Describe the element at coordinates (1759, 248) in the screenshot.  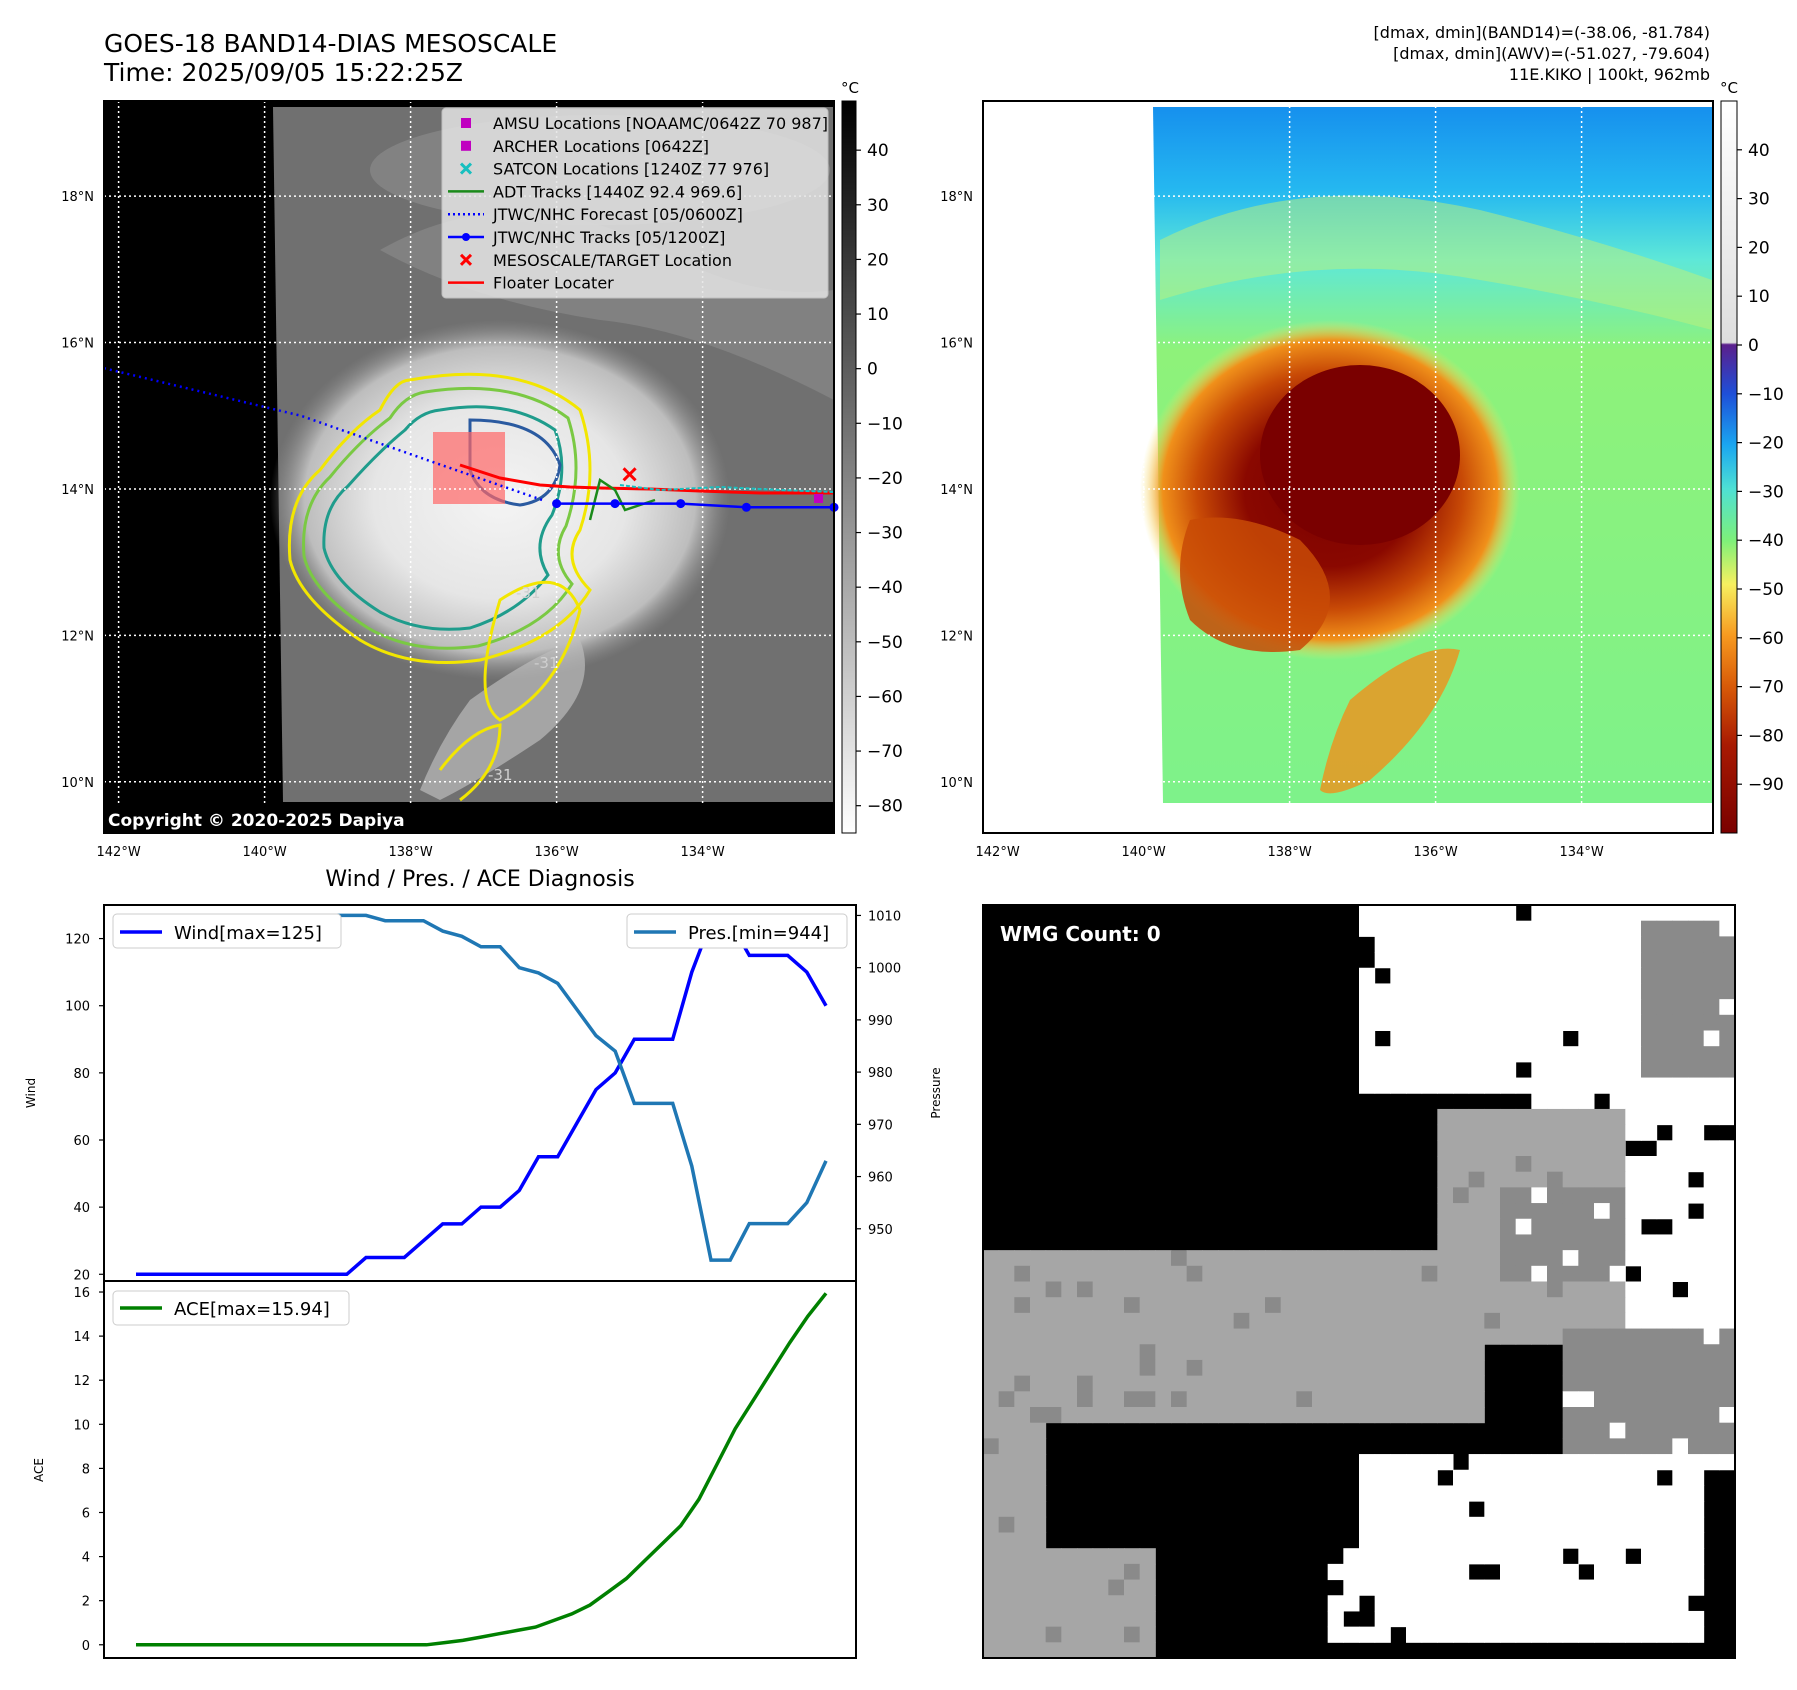
I see `wv-colorbar-label: 20` at that location.